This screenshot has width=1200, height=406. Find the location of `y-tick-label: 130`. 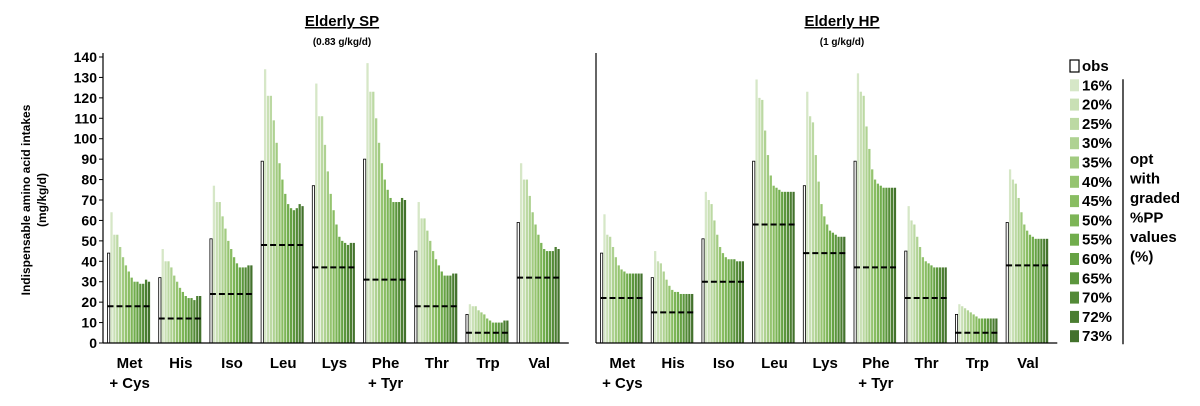

y-tick-label: 130 is located at coordinates (86, 77).